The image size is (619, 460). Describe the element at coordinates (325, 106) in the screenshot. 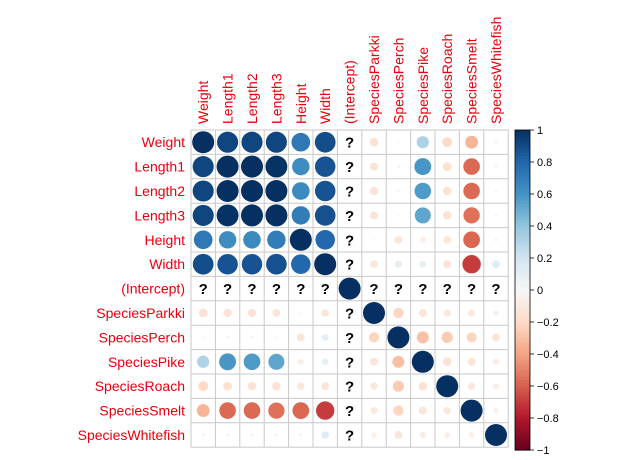

I see `column-label-5: Width` at that location.